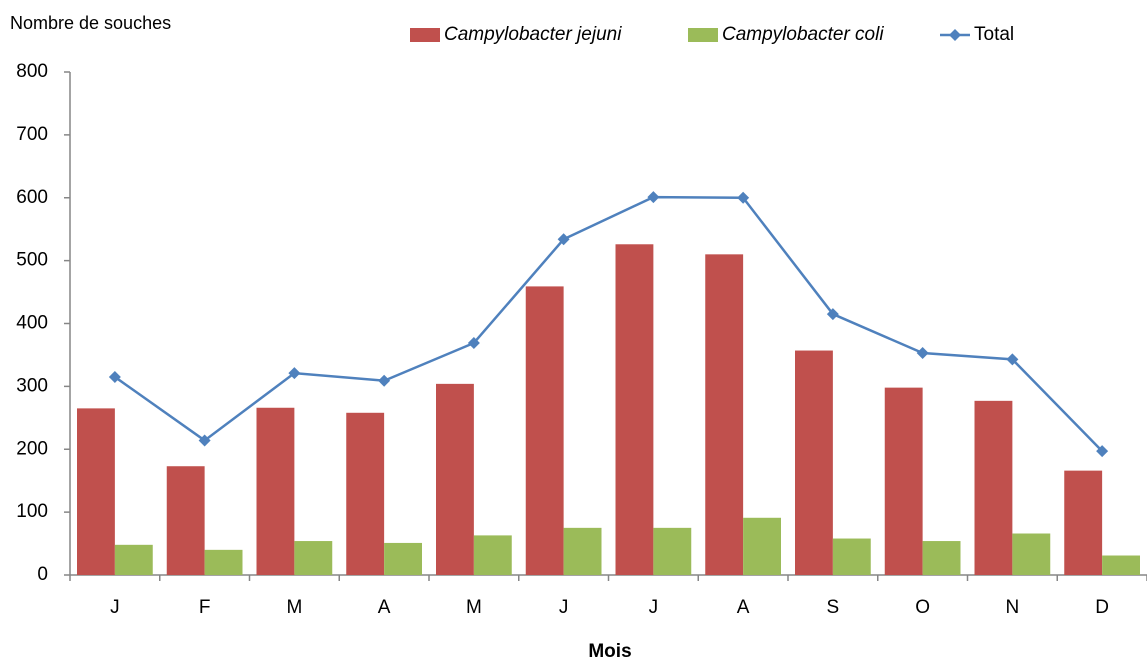 This screenshot has height=664, width=1147. Describe the element at coordinates (32, 134) in the screenshot. I see `y-tick-label: 700` at that location.